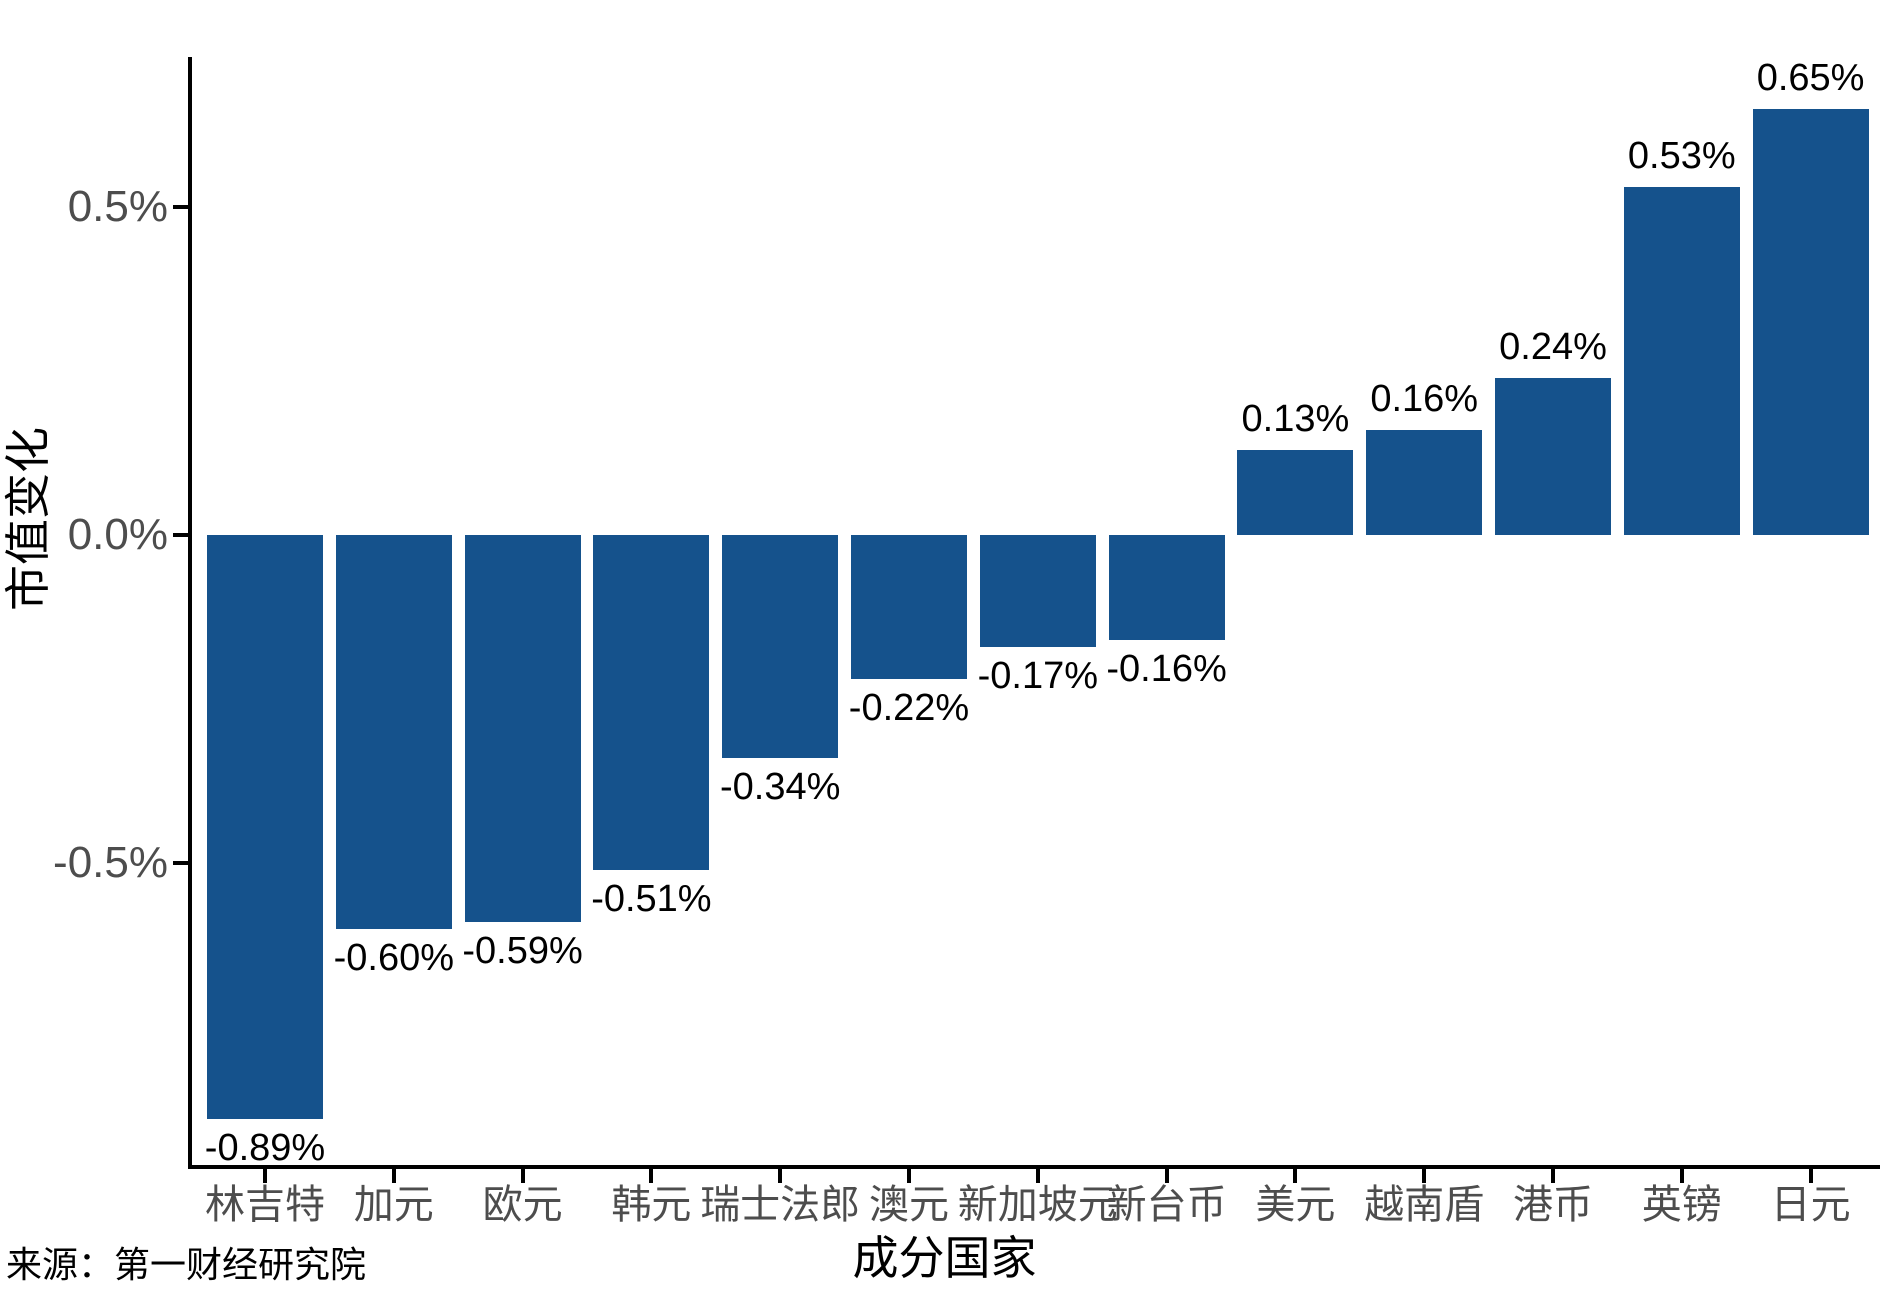 The height and width of the screenshot is (1299, 1889). What do you see at coordinates (265, 827) in the screenshot?
I see `bar-林吉特` at bounding box center [265, 827].